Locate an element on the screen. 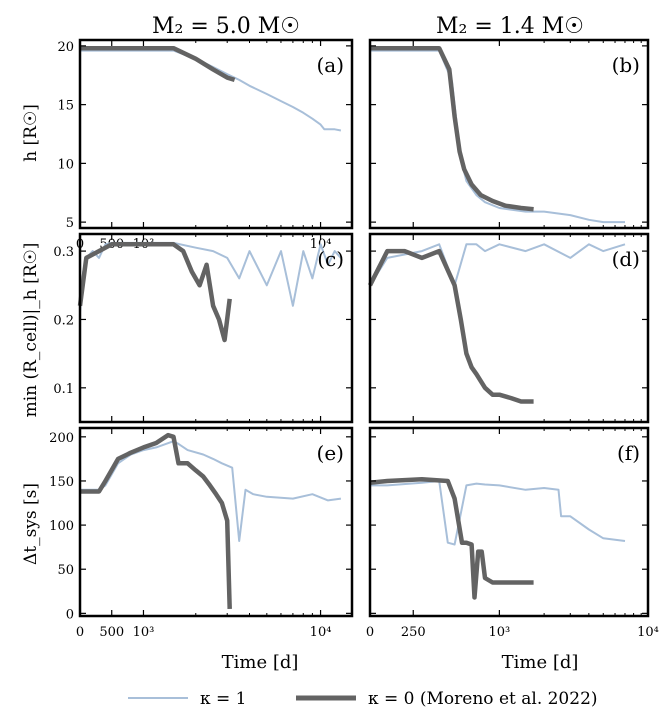 This screenshot has width=664, height=714. series-kappa0-c is located at coordinates (154, 292).